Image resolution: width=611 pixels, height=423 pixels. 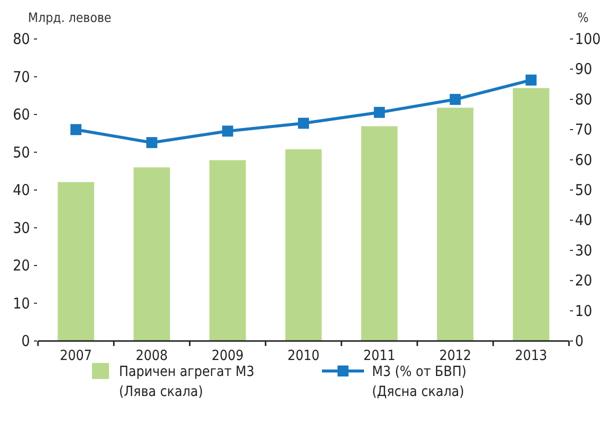 I want to click on y2-tick-label: 40, so click(x=583, y=220).